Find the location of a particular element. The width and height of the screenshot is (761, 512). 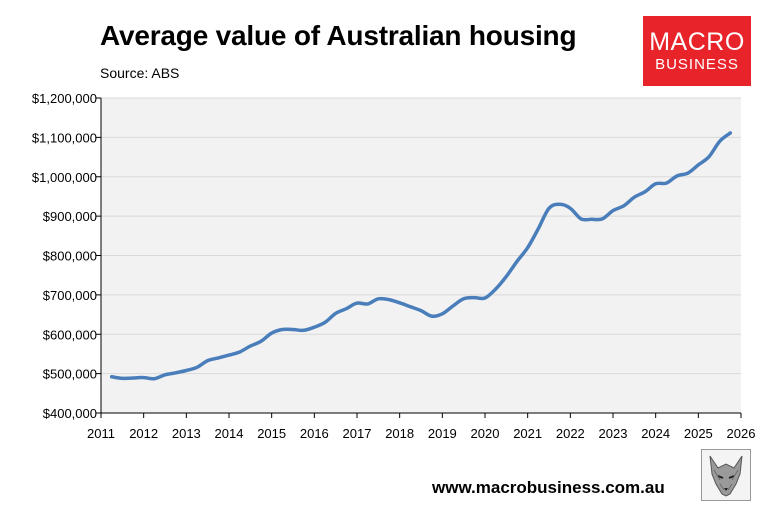

y-tick-label: $700,000 is located at coordinates (70, 295).